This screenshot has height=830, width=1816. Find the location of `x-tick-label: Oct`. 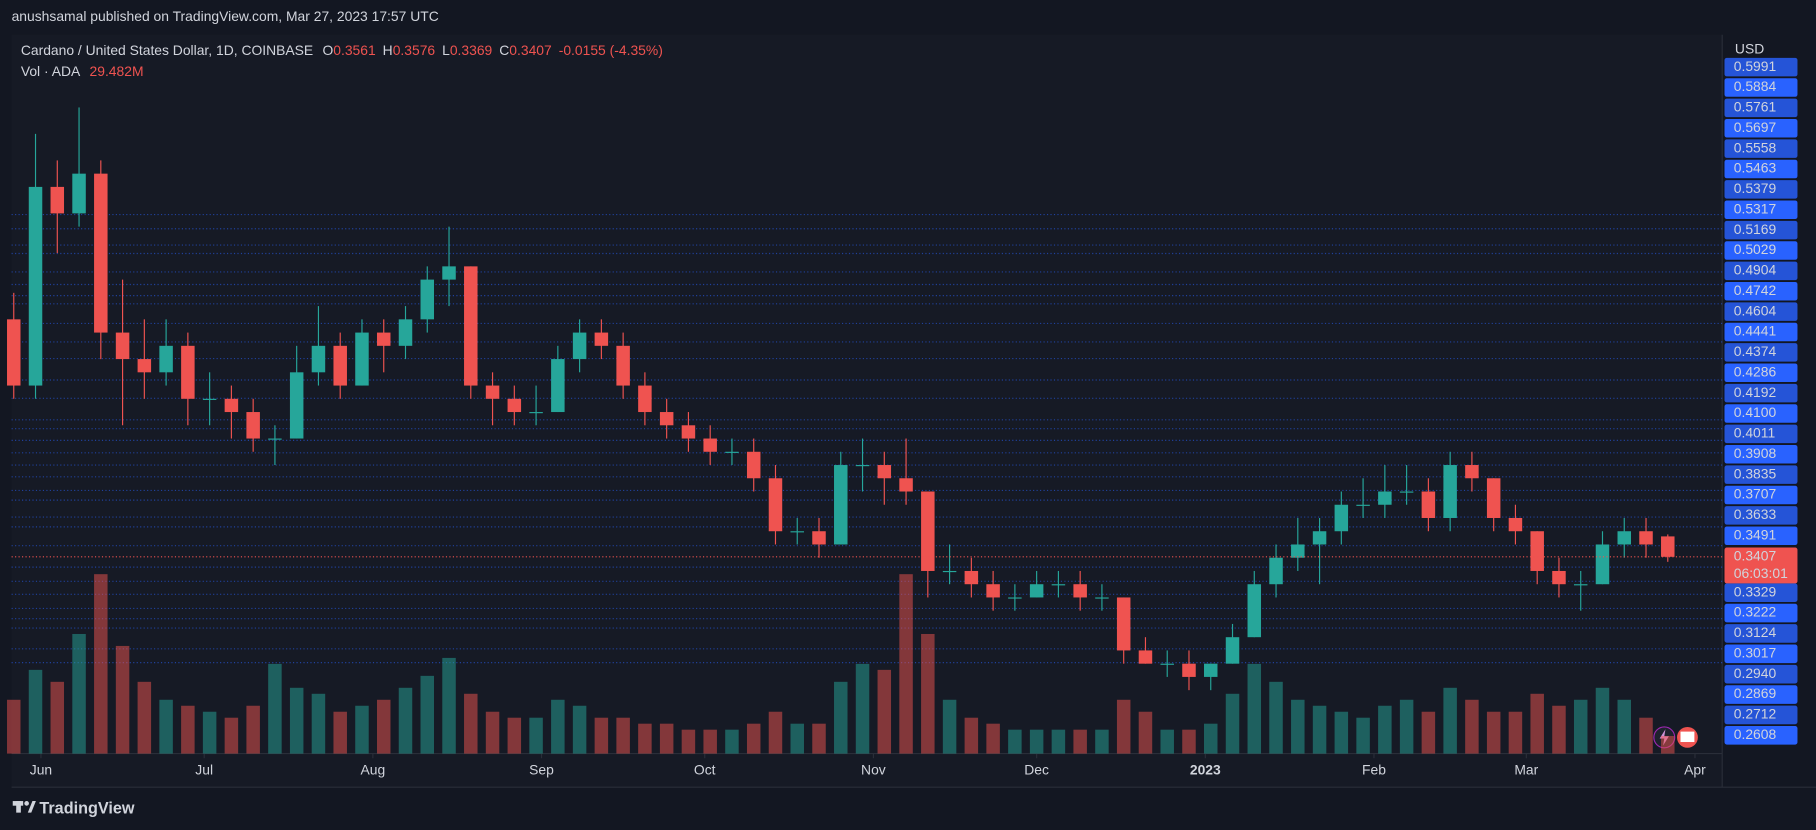

x-tick-label: Oct is located at coordinates (705, 770).